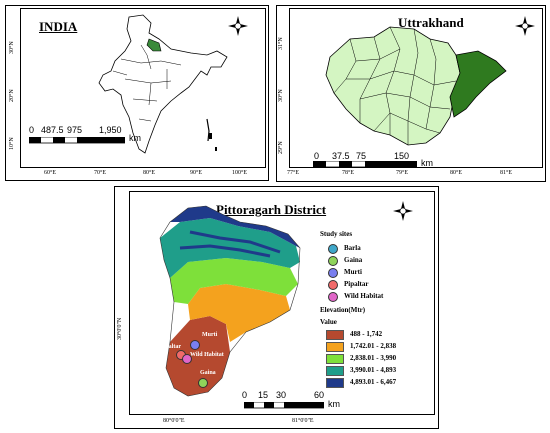  I want to click on pittoragarh-elevation-map, so click(230, 301).